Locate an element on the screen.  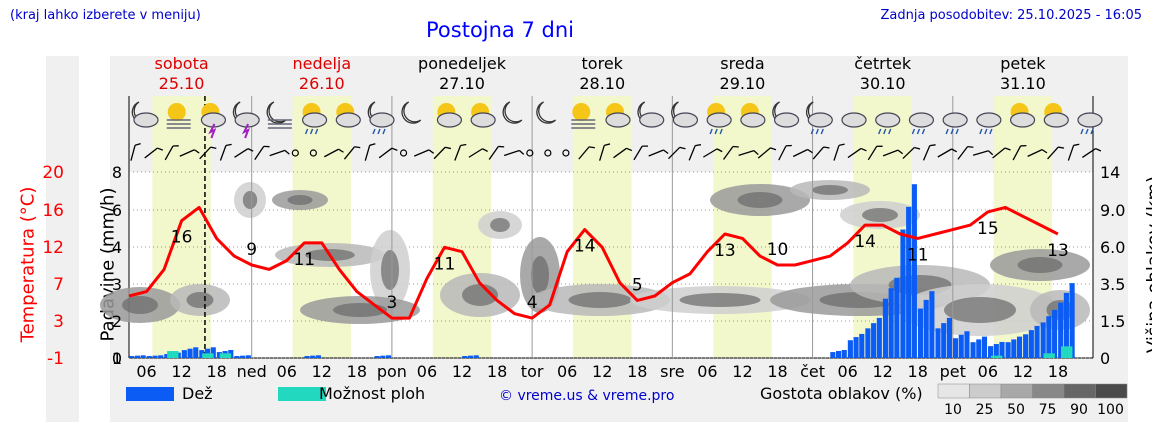
moon-icon is located at coordinates (512, 112).